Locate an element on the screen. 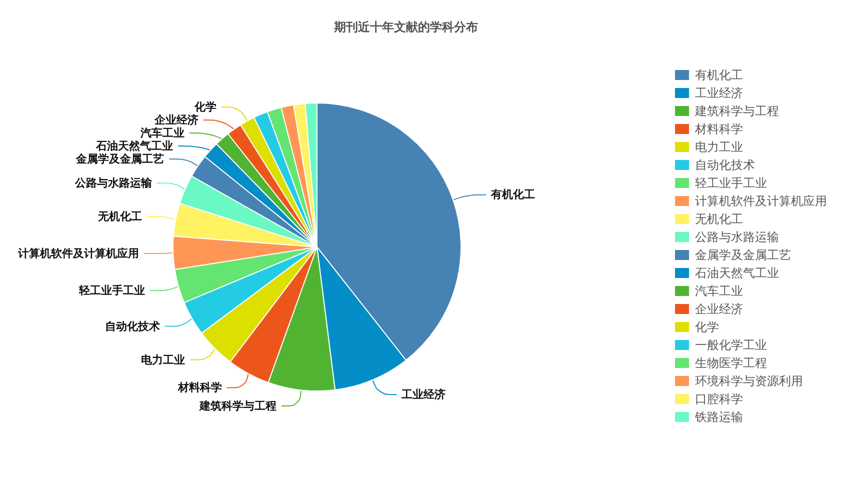  slice-label: 计算机软件及计算机应用 is located at coordinates (78, 253).